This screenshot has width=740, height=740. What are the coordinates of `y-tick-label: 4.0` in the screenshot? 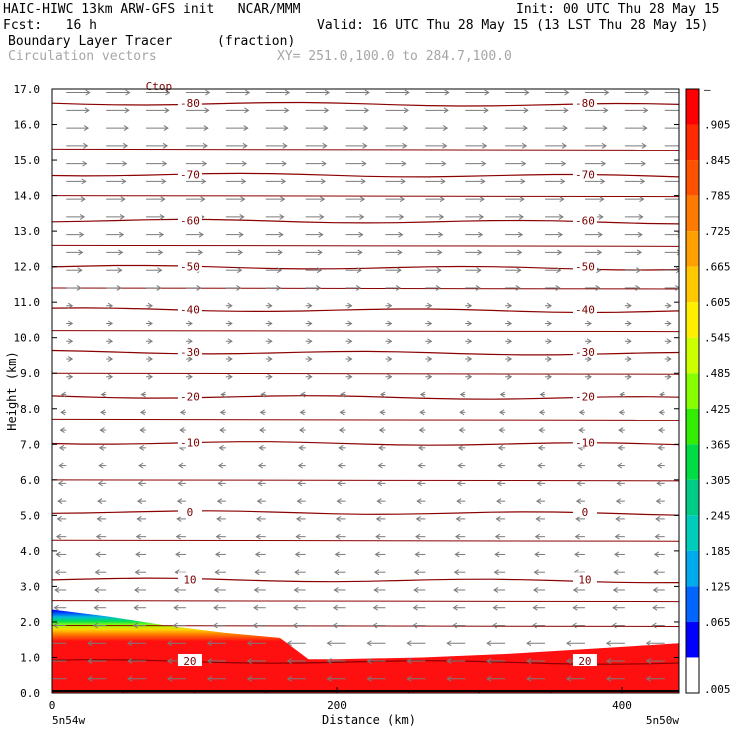 It's located at (30, 551).